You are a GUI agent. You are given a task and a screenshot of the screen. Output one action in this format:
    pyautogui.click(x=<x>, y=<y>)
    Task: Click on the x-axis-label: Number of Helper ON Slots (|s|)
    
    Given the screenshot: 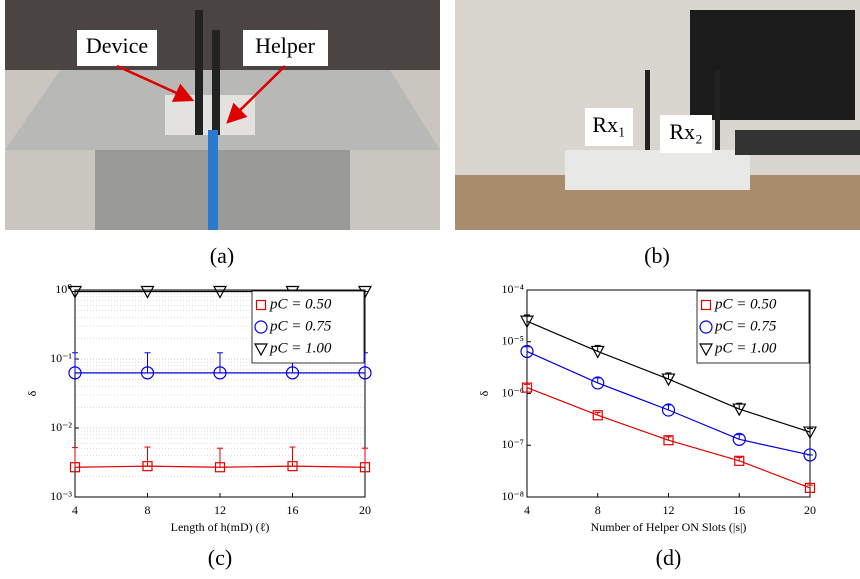 What is the action you would take?
    pyautogui.click(x=669, y=527)
    